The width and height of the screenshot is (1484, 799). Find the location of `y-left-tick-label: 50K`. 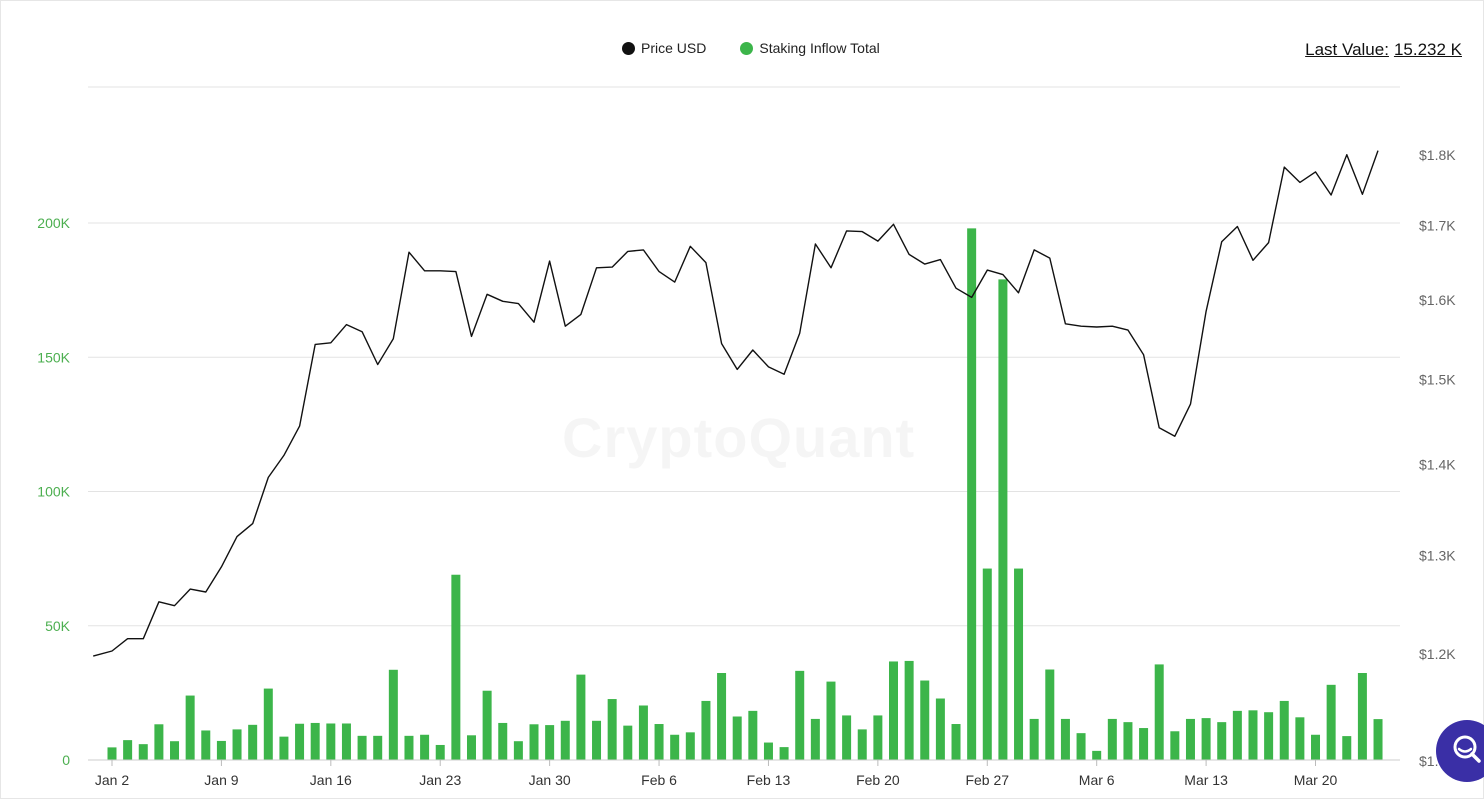

y-left-tick-label: 50K is located at coordinates (58, 626).